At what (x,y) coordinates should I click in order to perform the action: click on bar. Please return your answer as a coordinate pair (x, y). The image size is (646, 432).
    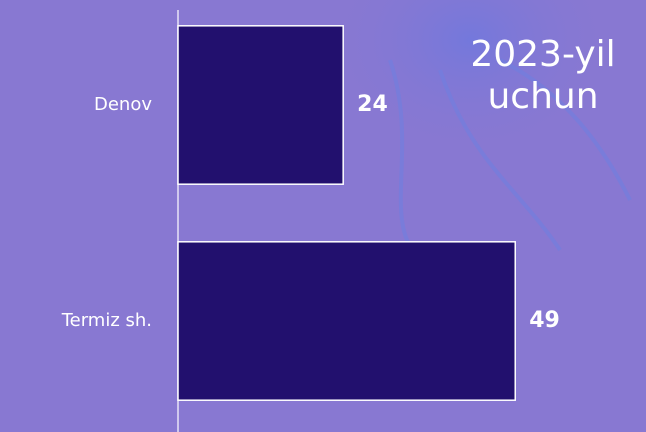
    Looking at the image, I should click on (260, 105).